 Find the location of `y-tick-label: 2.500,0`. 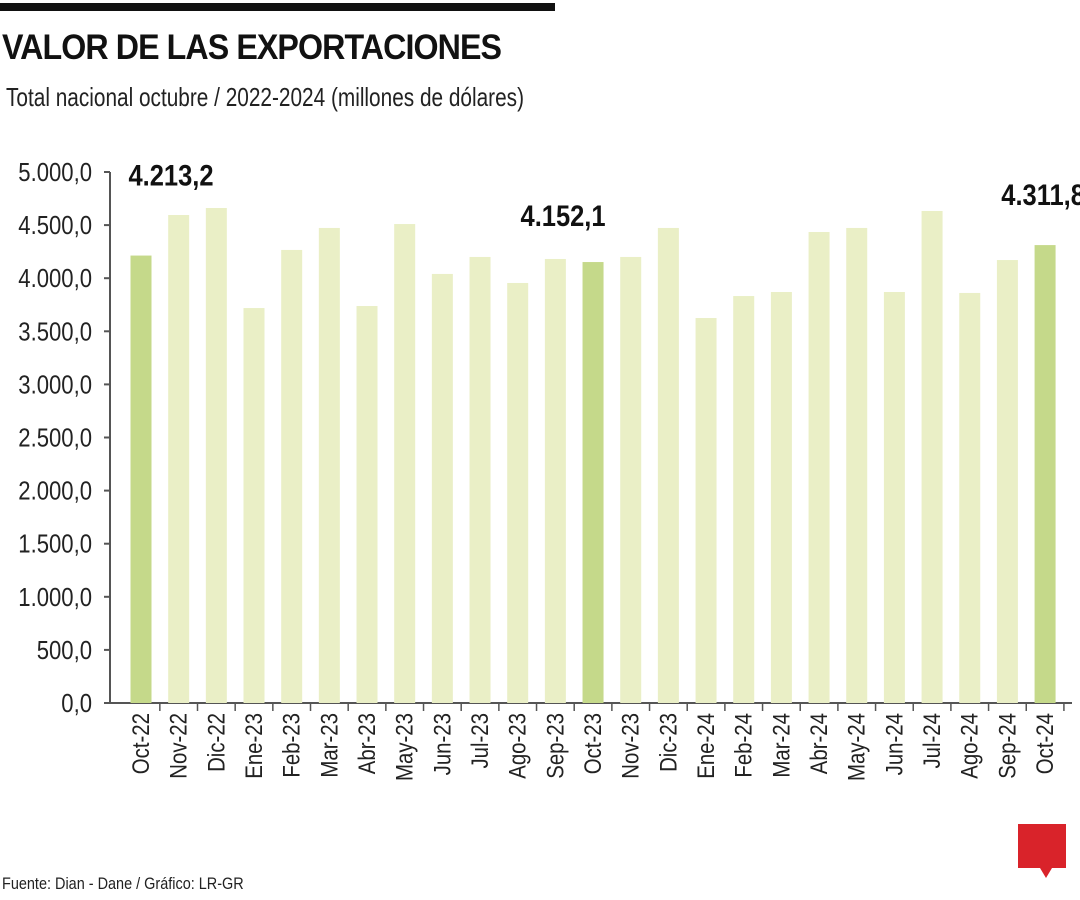

y-tick-label: 2.500,0 is located at coordinates (55, 438).